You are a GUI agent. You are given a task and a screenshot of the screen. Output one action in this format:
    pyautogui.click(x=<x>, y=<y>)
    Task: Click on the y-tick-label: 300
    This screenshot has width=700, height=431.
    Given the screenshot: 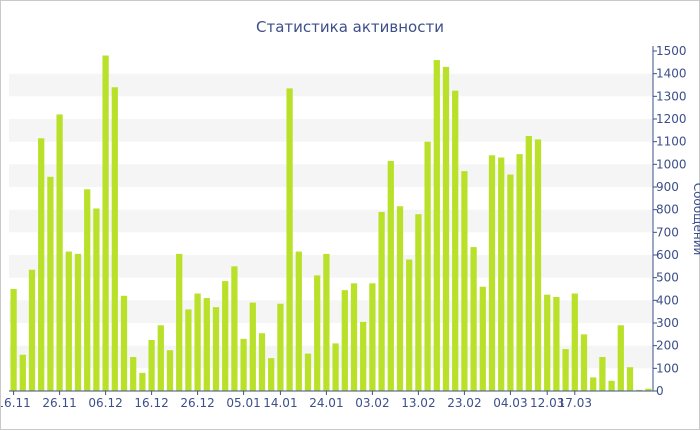 What is the action you would take?
    pyautogui.click(x=667, y=323)
    